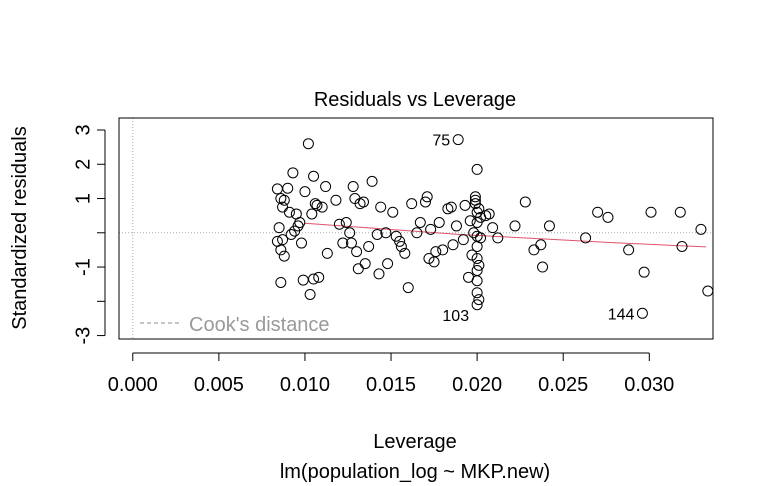 This screenshot has height=486, width=774. I want to click on x-tick-label: 0.005, so click(219, 385).